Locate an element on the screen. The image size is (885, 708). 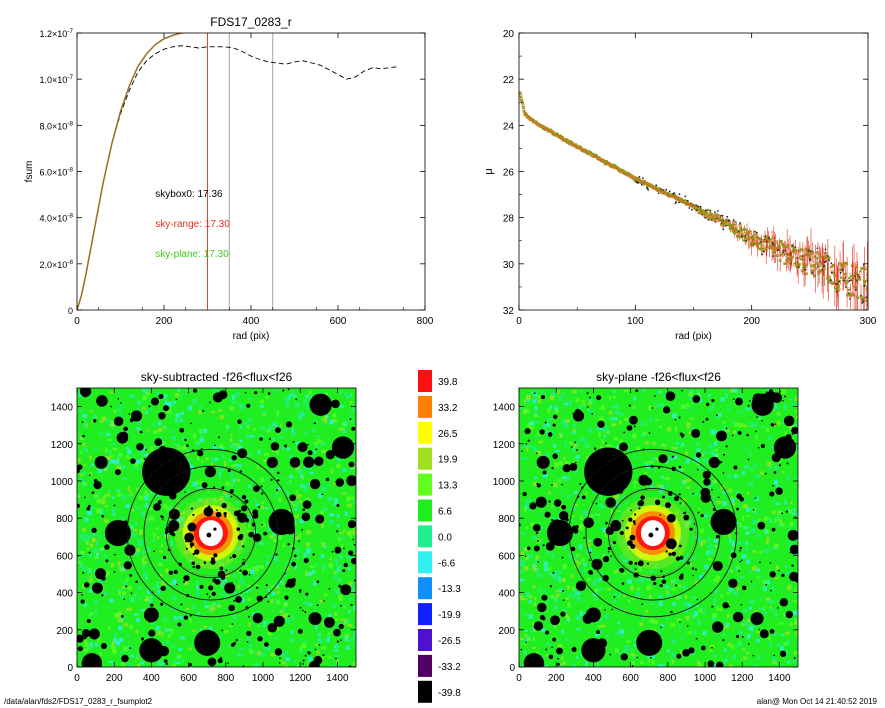
image-ytick-label: 800 is located at coordinates (64, 519).